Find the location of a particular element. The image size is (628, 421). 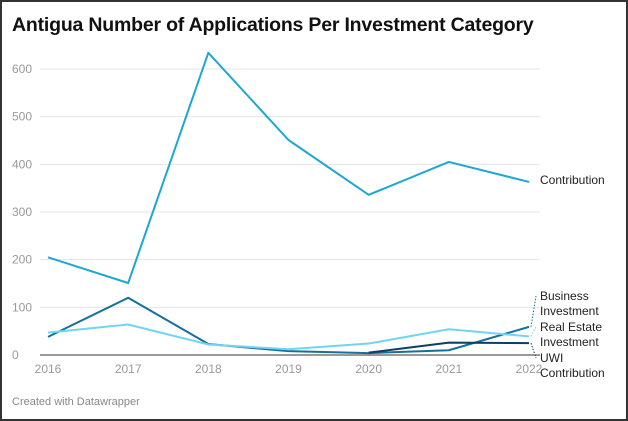

y-tick-label: 500 is located at coordinates (22, 117).